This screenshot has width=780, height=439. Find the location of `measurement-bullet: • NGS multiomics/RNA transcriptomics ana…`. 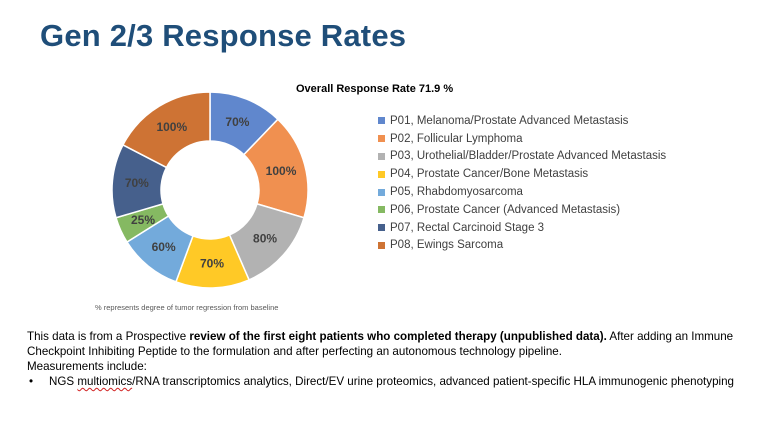

measurement-bullet: • NGS multiomics/RNA transcriptomics ana… is located at coordinates (397, 381).